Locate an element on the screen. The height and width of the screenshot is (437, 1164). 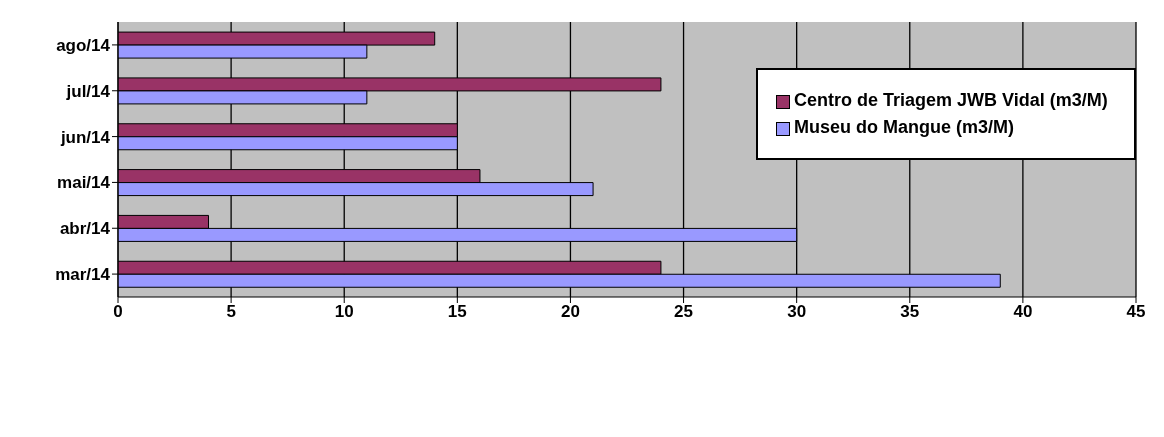
y-tick-label: mar/14 is located at coordinates (83, 275).